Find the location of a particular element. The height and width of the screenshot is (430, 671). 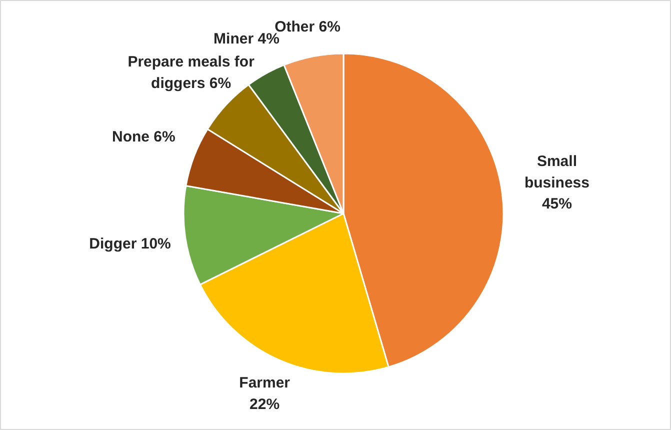

slice-label: Prepare meals for diggers 6% is located at coordinates (191, 73).